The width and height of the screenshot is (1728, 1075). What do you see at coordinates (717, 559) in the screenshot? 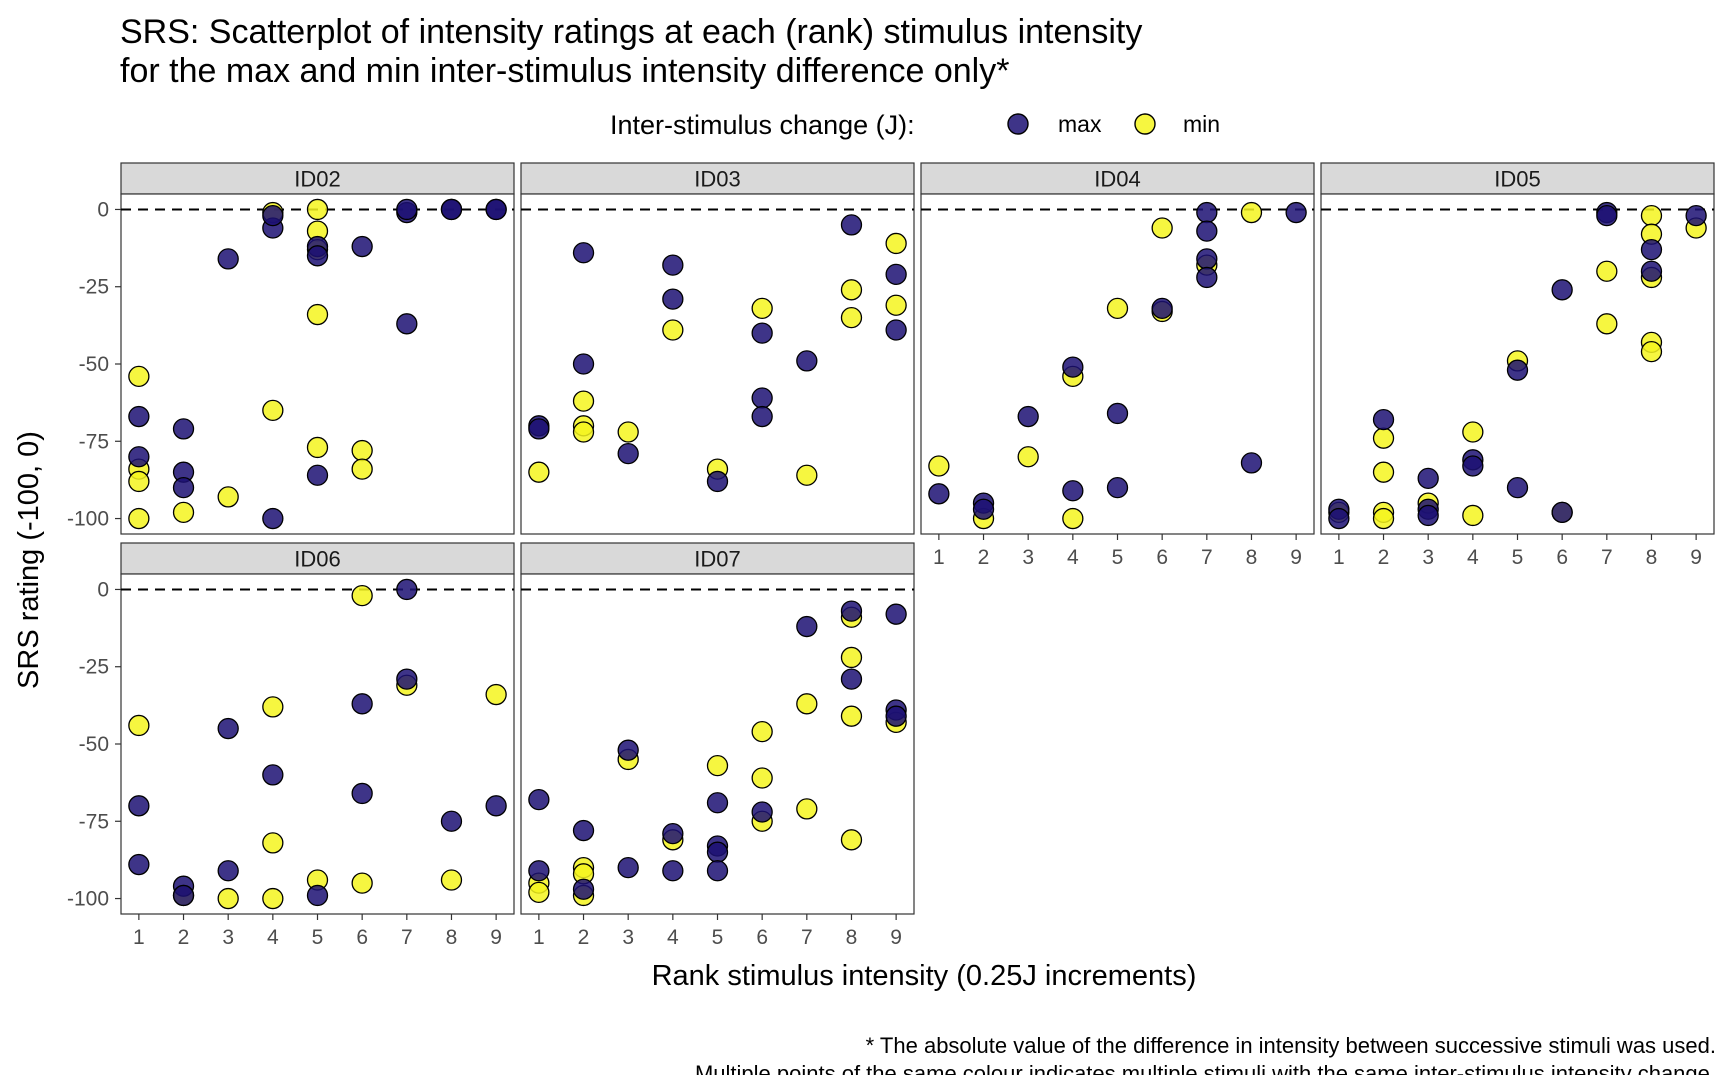
I see `panel-strip-label: ID07` at bounding box center [717, 559].